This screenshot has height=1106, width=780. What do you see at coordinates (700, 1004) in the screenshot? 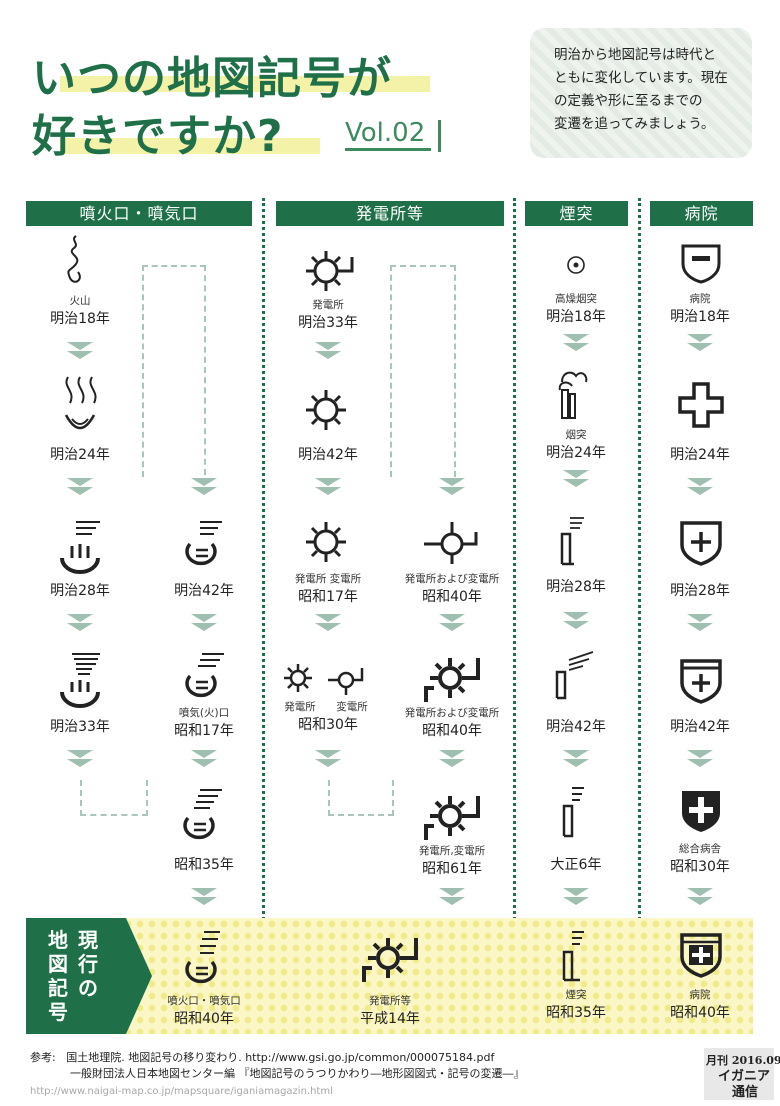
I see `hospital-current: 病院昭和40年` at bounding box center [700, 1004].